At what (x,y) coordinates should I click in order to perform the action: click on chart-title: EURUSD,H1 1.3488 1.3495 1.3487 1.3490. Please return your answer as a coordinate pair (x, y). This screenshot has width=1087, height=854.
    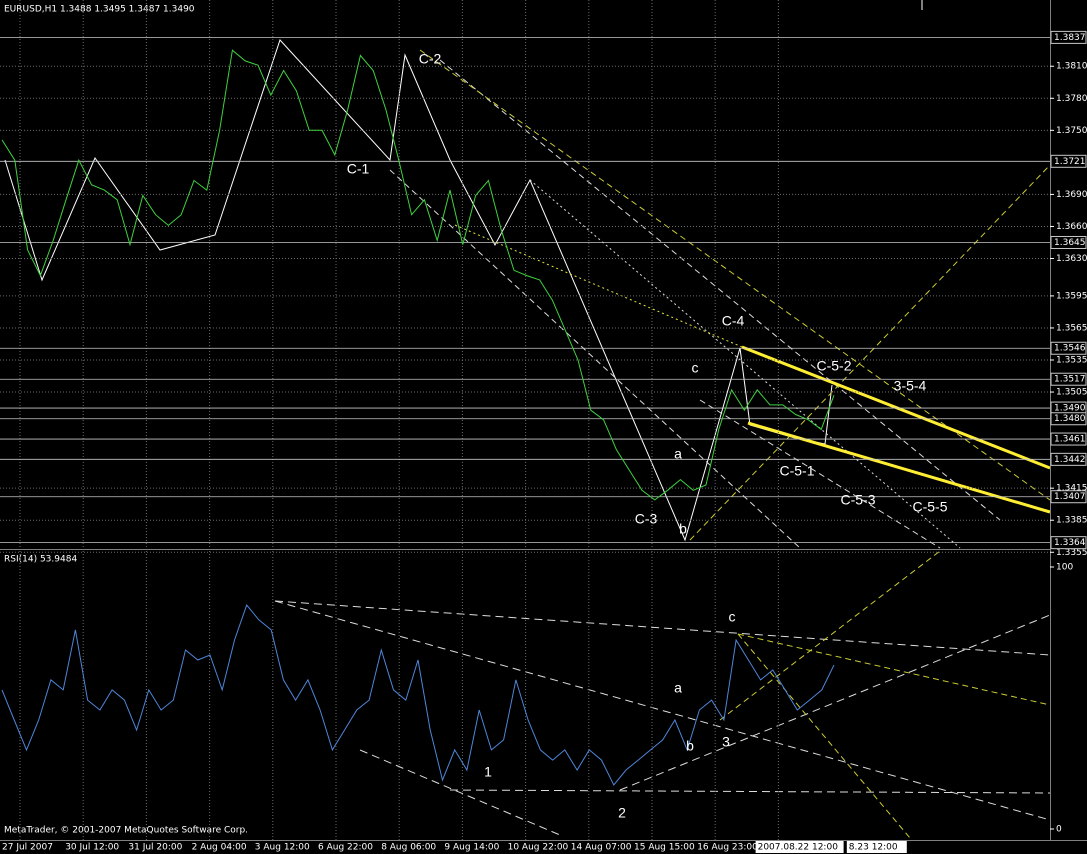
    Looking at the image, I should click on (99, 10).